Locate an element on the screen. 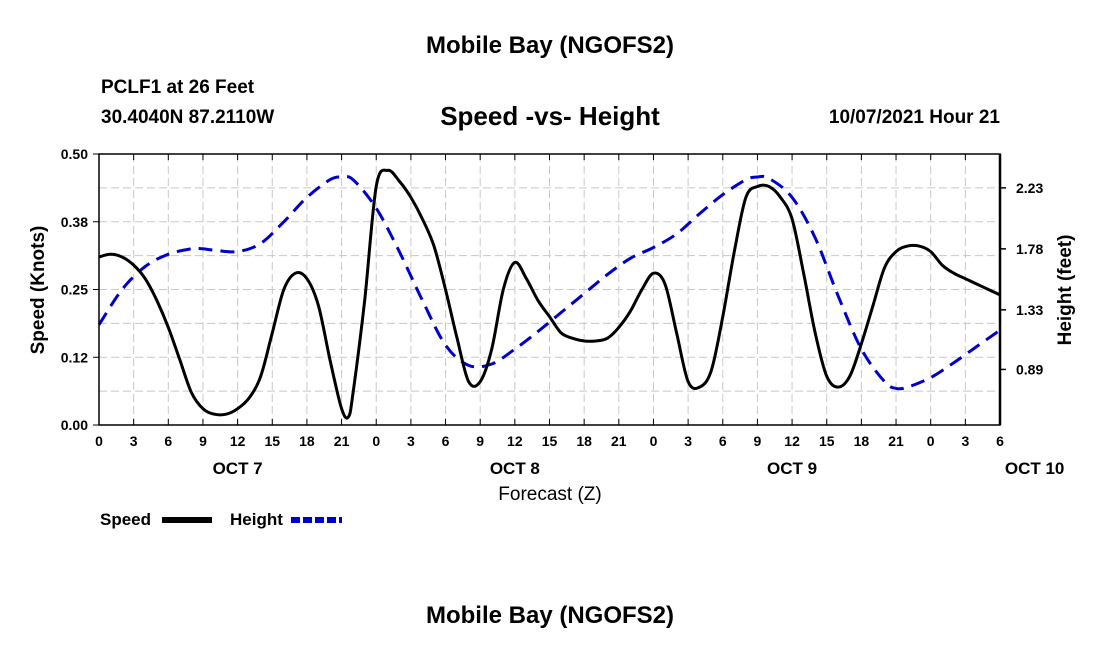 The image size is (1100, 650). x-day-label: OCT 9 is located at coordinates (792, 468).